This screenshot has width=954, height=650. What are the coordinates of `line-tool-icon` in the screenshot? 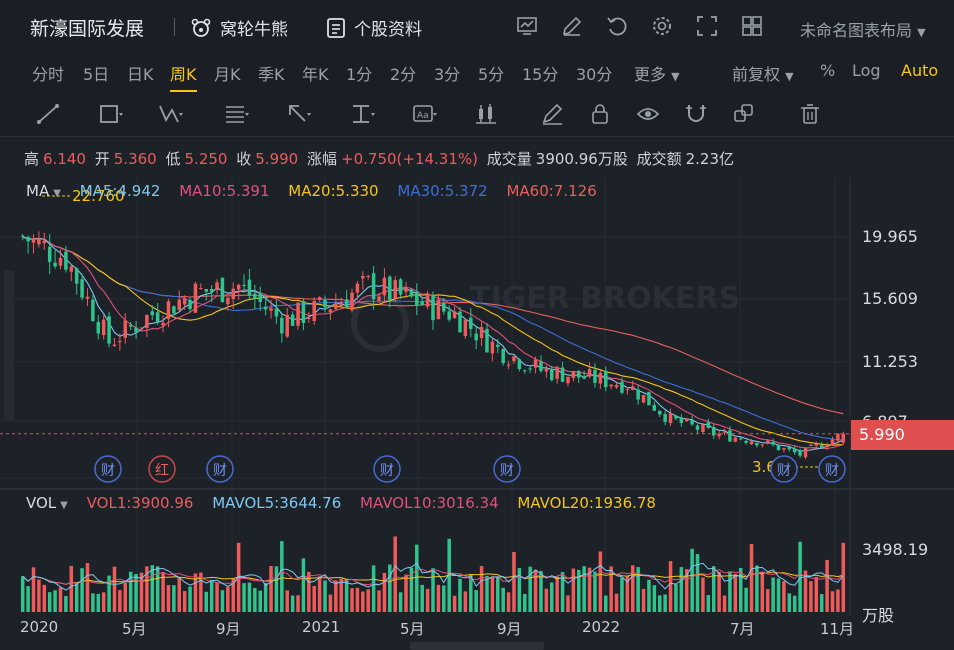 It's located at (49, 114).